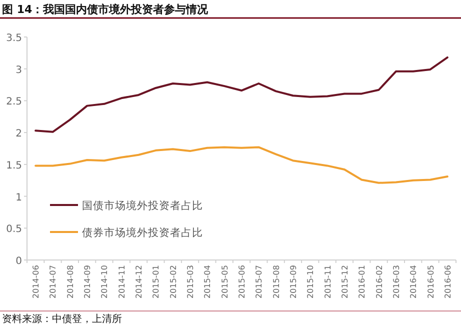  I want to click on y-tick-label: 1.5, so click(14, 166).